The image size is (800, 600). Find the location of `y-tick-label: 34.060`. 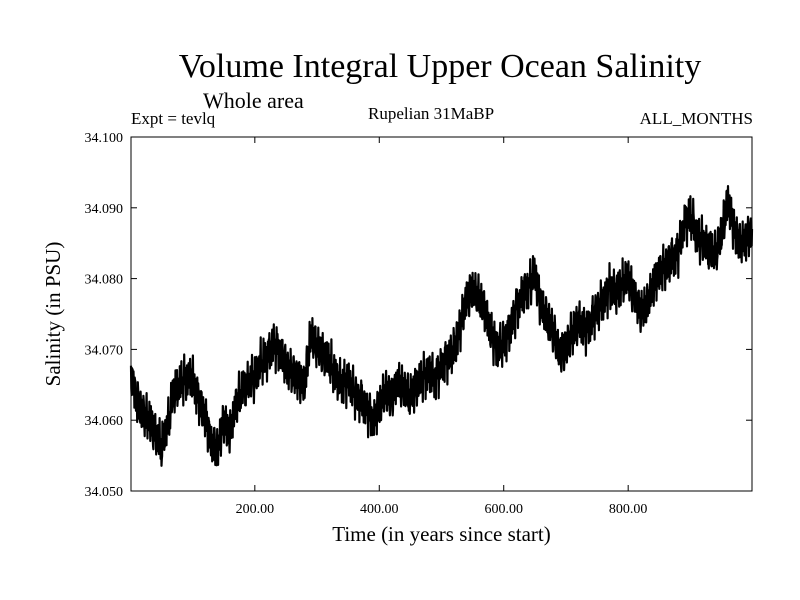

y-tick-label: 34.060 is located at coordinates (104, 421).